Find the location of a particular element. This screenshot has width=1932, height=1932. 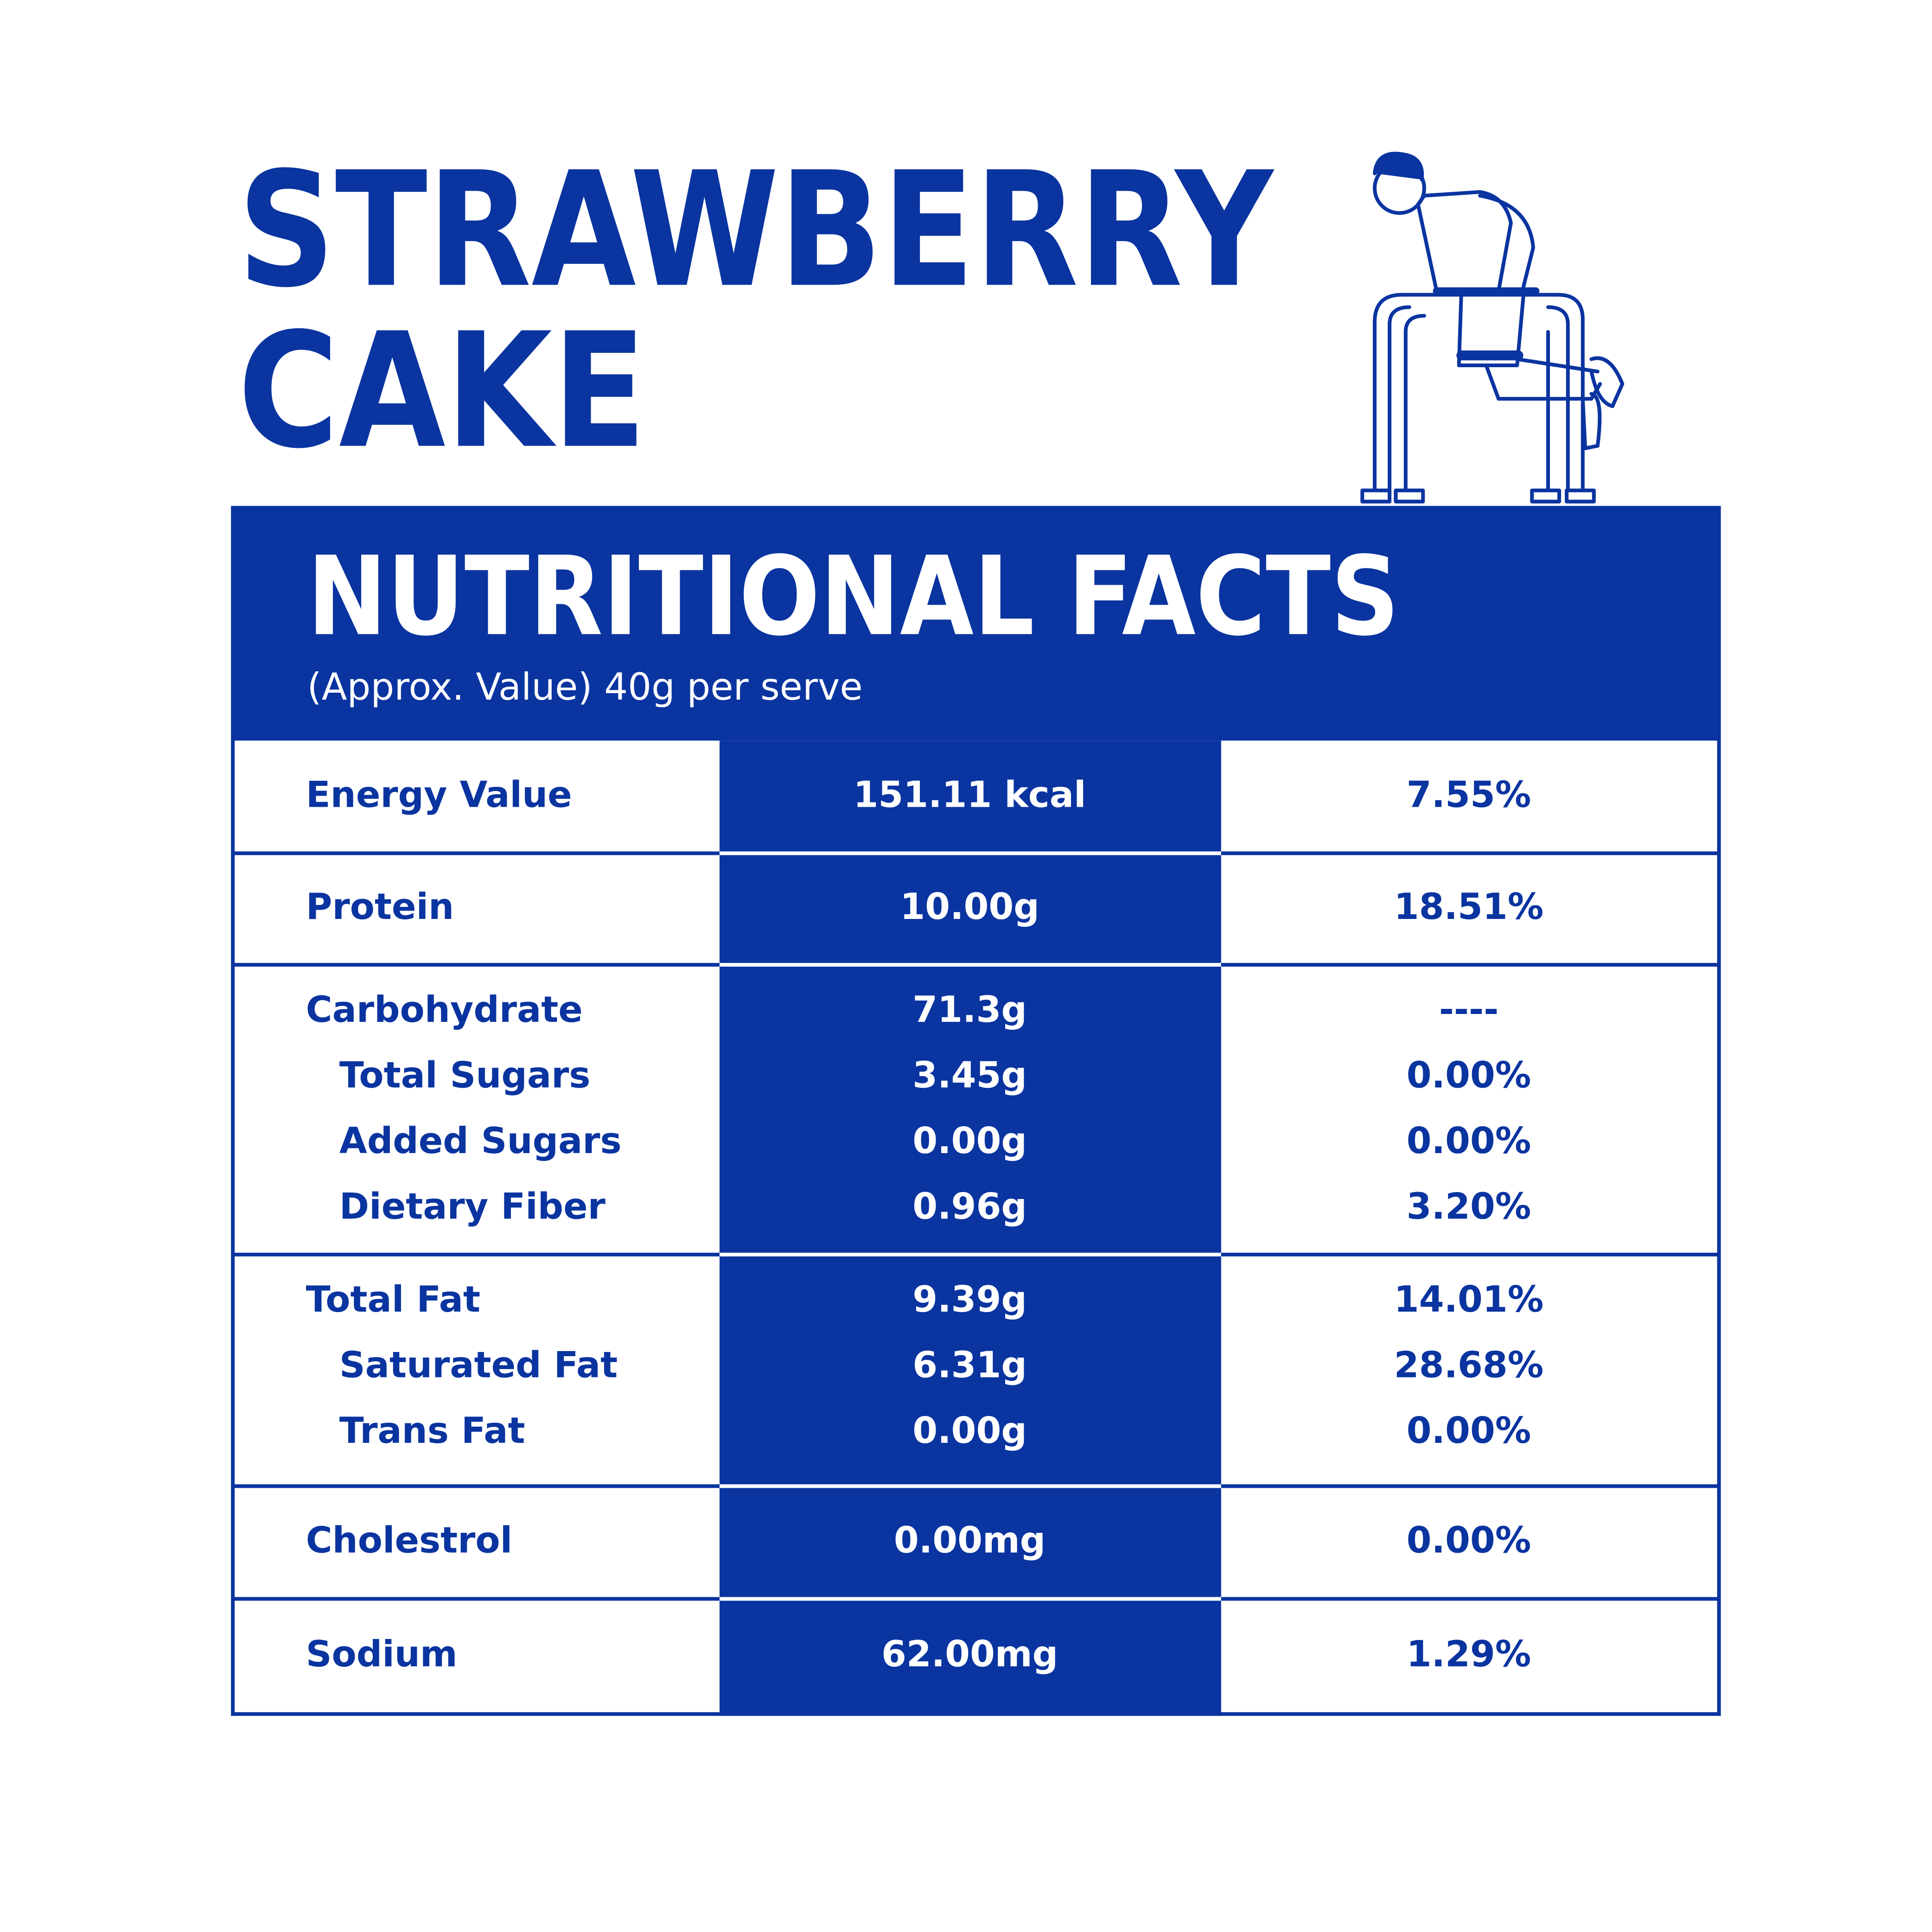

nutrient-daily-value: 1.29% is located at coordinates (1469, 1654).